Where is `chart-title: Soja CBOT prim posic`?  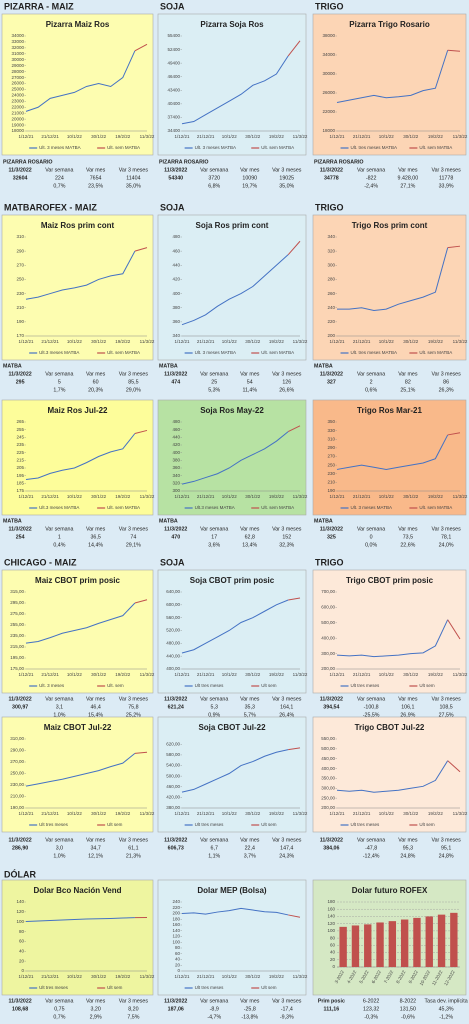 chart-title: Soja CBOT prim posic is located at coordinates (232, 580).